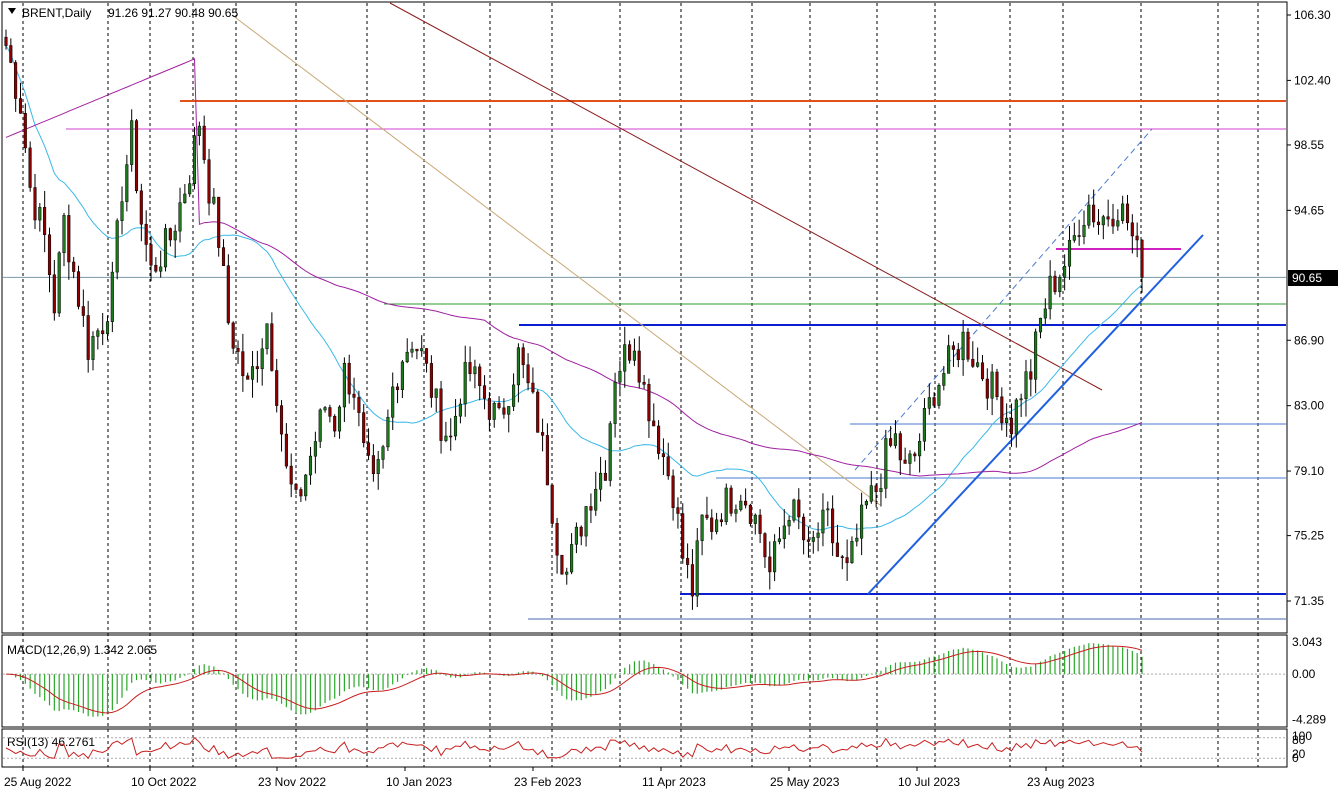  What do you see at coordinates (1312, 15) in the screenshot?
I see `price-tick-label: 106.30` at bounding box center [1312, 15].